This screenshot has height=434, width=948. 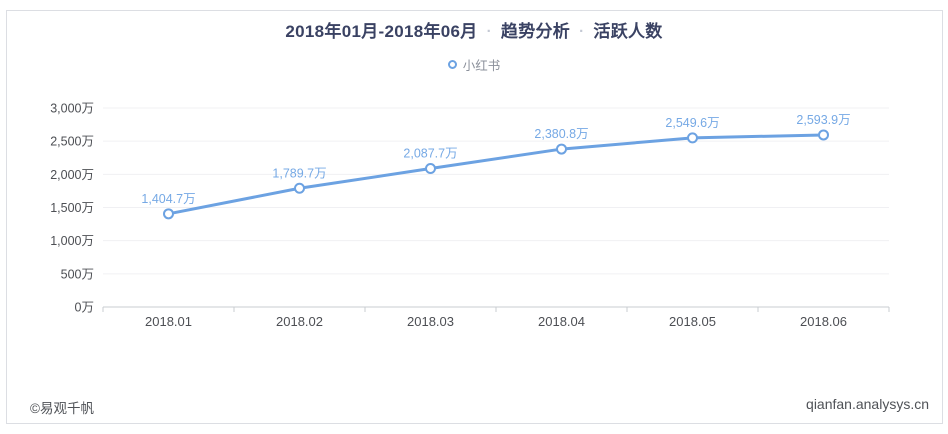 What do you see at coordinates (823, 120) in the screenshot?
I see `svg-text: 2,593.9万` at bounding box center [823, 120].